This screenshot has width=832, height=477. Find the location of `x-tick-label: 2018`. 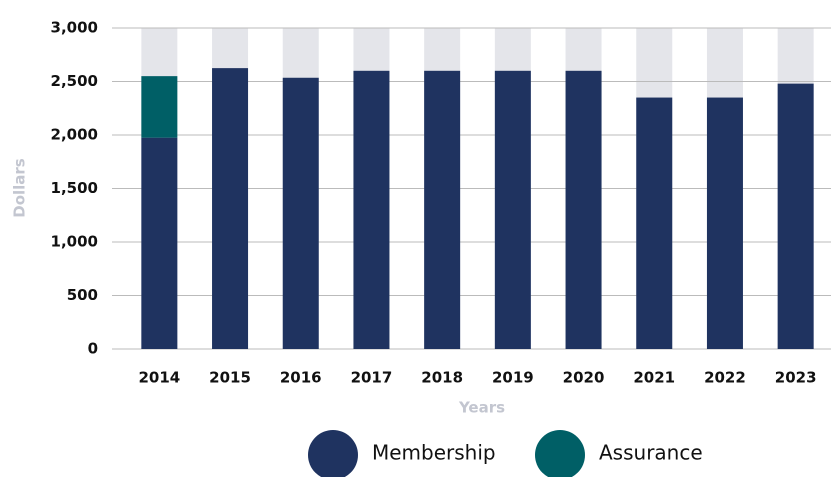

x-tick-label: 2018 is located at coordinates (442, 378).